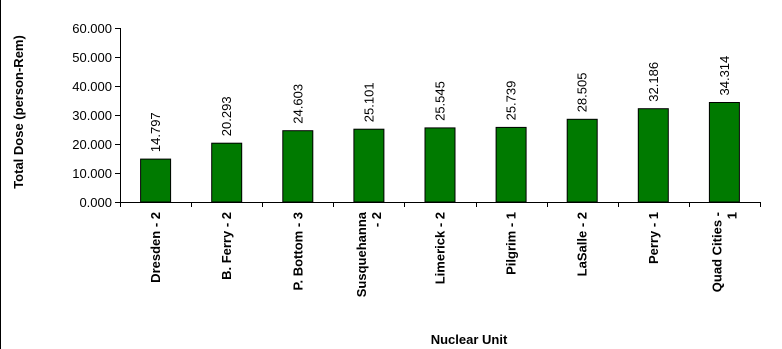  What do you see at coordinates (92, 115) in the screenshot?
I see `y-tick-label: 30.000` at bounding box center [92, 115].